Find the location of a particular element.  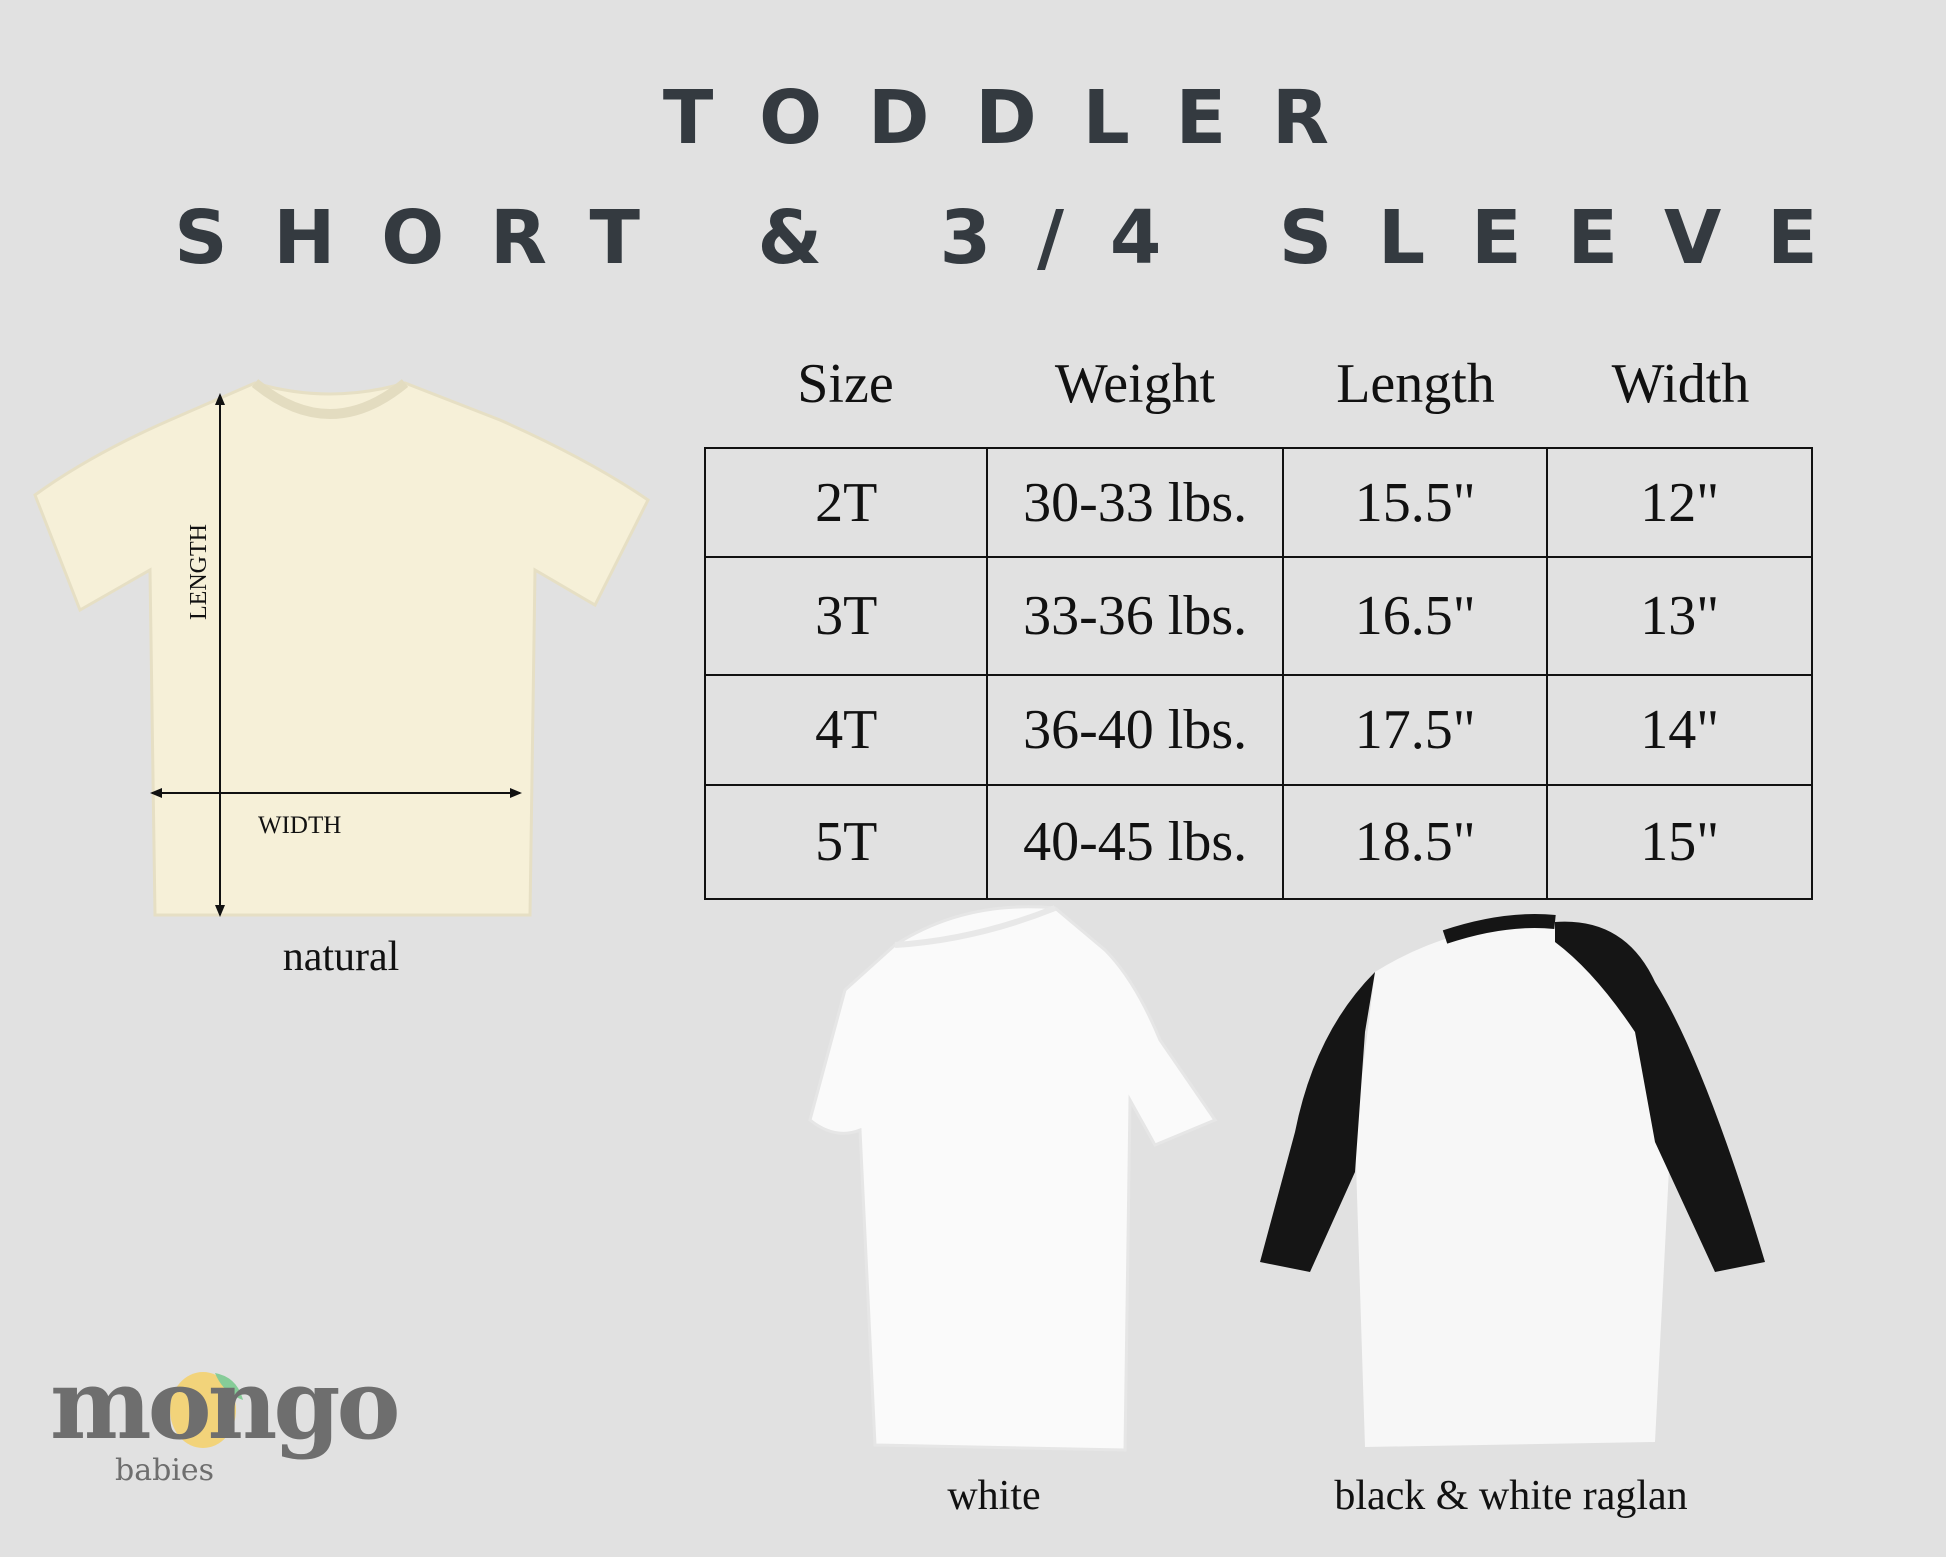

logo-word: mongo is located at coordinates (225, 1404).